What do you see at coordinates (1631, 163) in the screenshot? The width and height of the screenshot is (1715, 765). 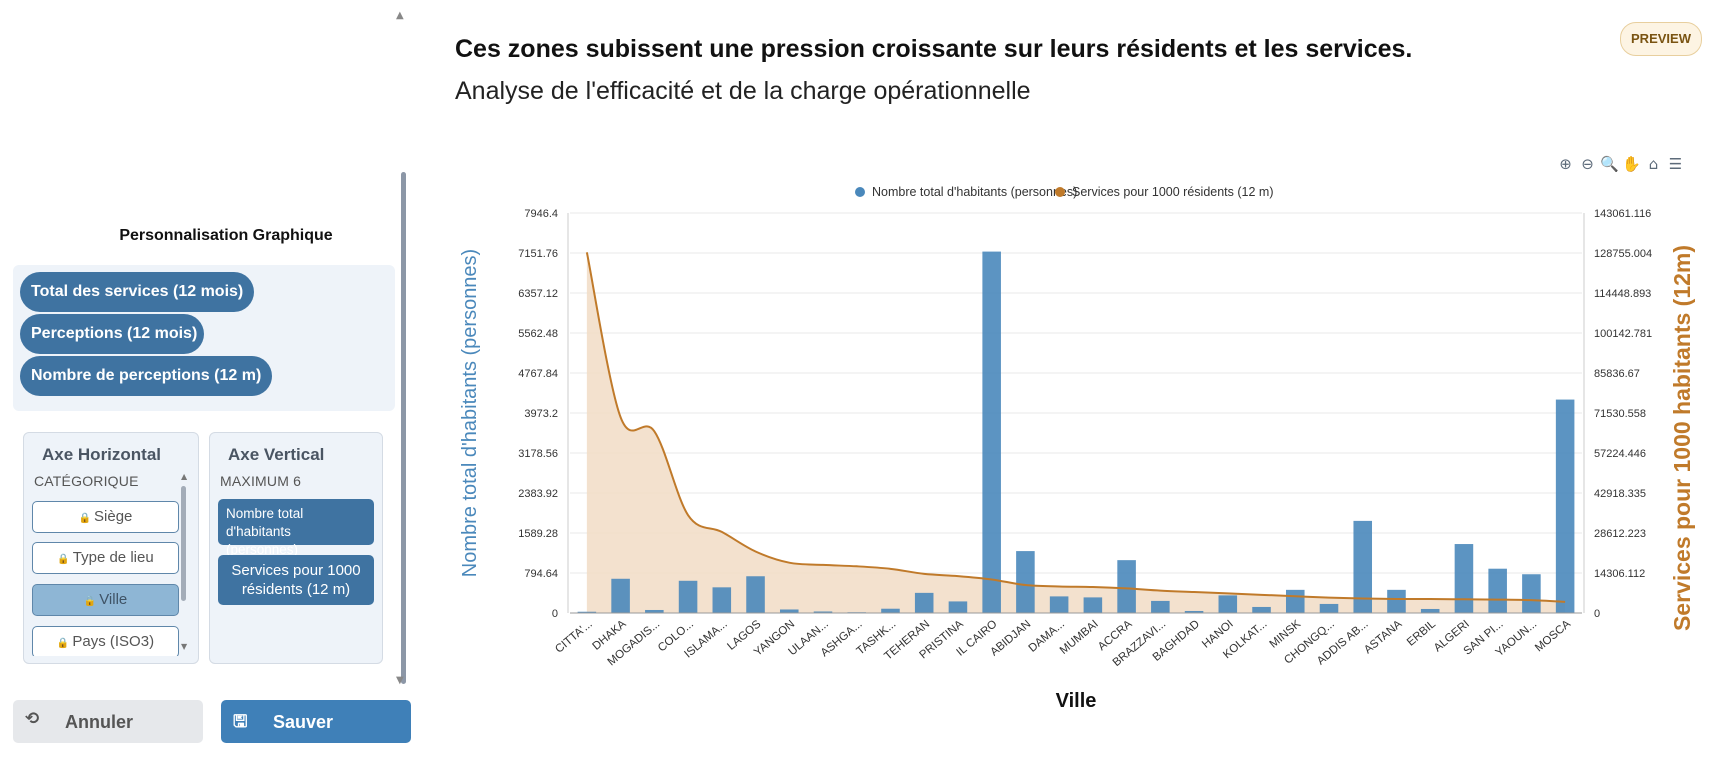 I see `pan-hand-icon: ✋` at bounding box center [1631, 163].